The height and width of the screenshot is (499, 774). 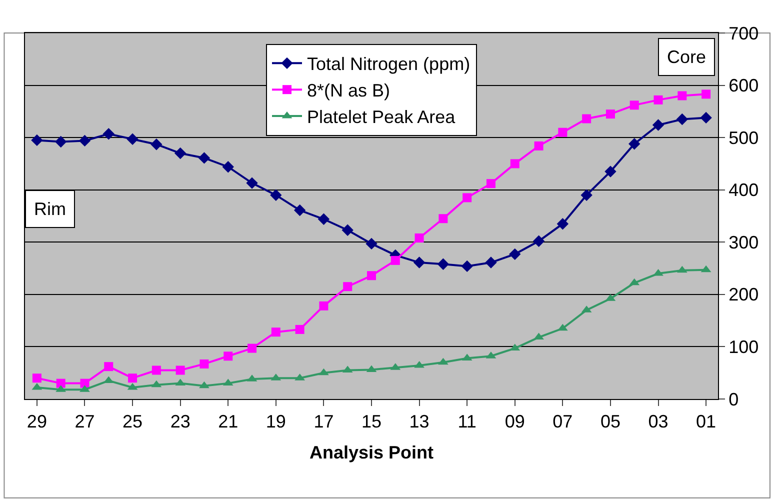 I want to click on x-tick-label: 19, so click(x=276, y=422).